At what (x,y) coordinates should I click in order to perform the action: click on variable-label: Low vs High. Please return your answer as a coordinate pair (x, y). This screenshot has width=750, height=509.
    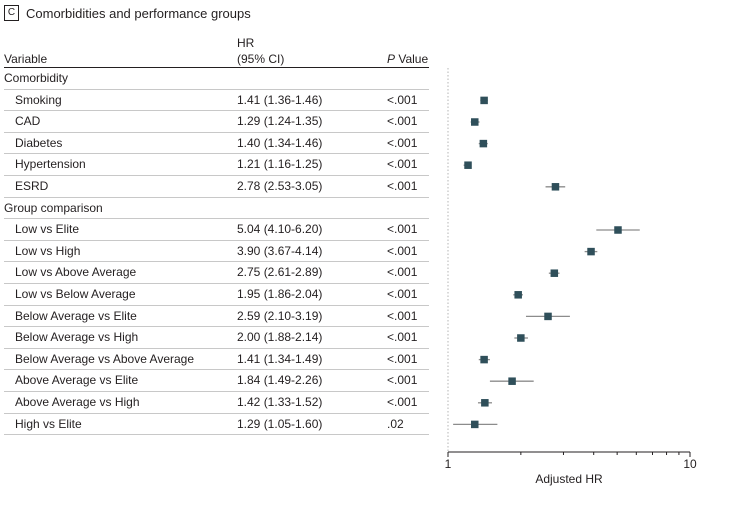
    Looking at the image, I should click on (48, 250).